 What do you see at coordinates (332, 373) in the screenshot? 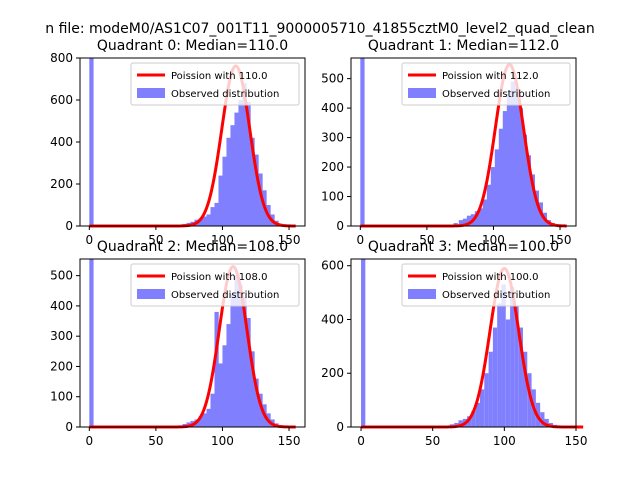
I see `y-tick-label: 200` at bounding box center [332, 373].